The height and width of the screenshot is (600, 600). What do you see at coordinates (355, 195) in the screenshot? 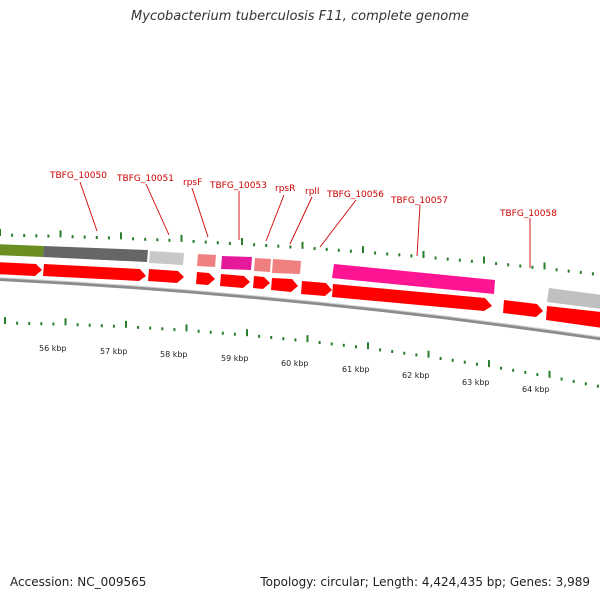
I see `gene-label: TBFG_10056` at bounding box center [355, 195].